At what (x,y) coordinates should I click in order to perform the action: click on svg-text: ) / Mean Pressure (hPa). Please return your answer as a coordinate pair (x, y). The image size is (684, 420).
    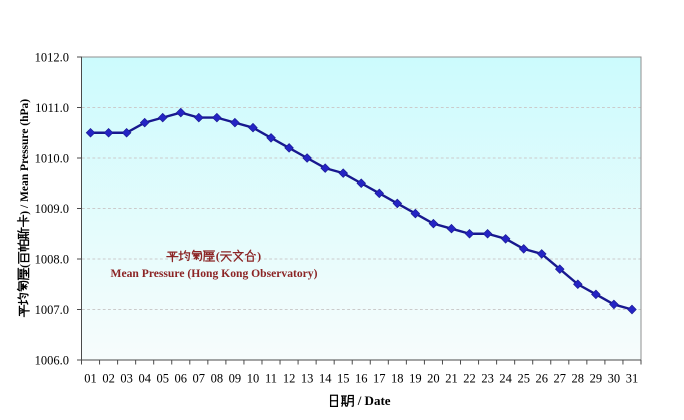
    Looking at the image, I should click on (25, 157).